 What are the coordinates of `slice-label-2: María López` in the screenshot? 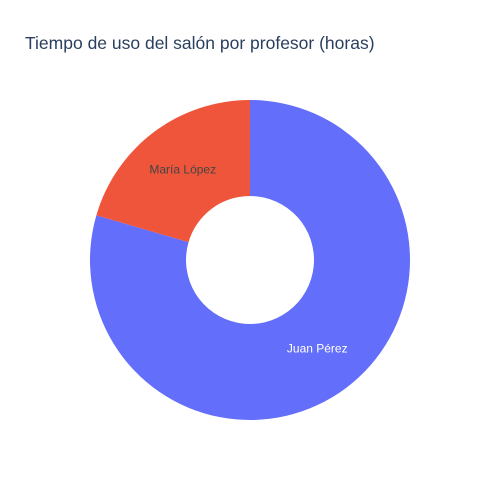 It's located at (182, 170).